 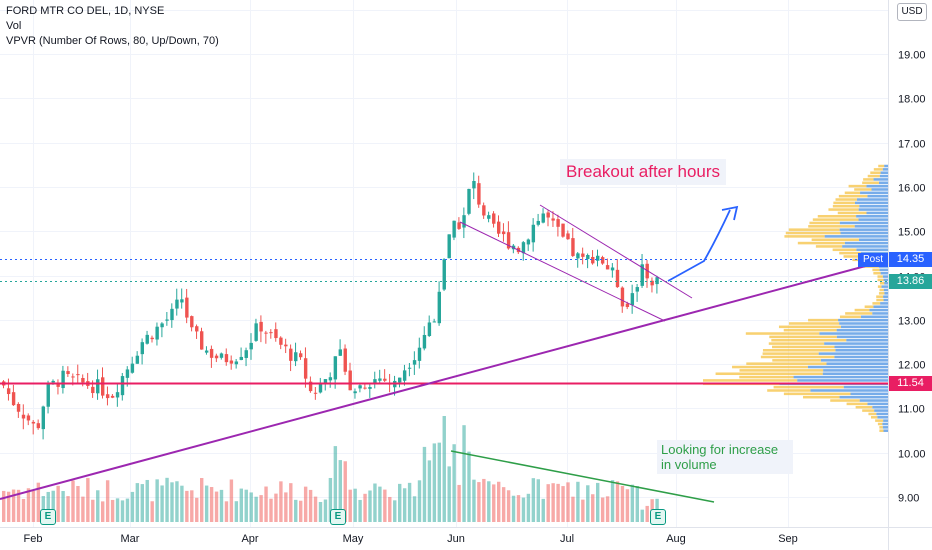 What do you see at coordinates (643, 172) in the screenshot?
I see `breakout-annotation: Breakout after hours` at bounding box center [643, 172].